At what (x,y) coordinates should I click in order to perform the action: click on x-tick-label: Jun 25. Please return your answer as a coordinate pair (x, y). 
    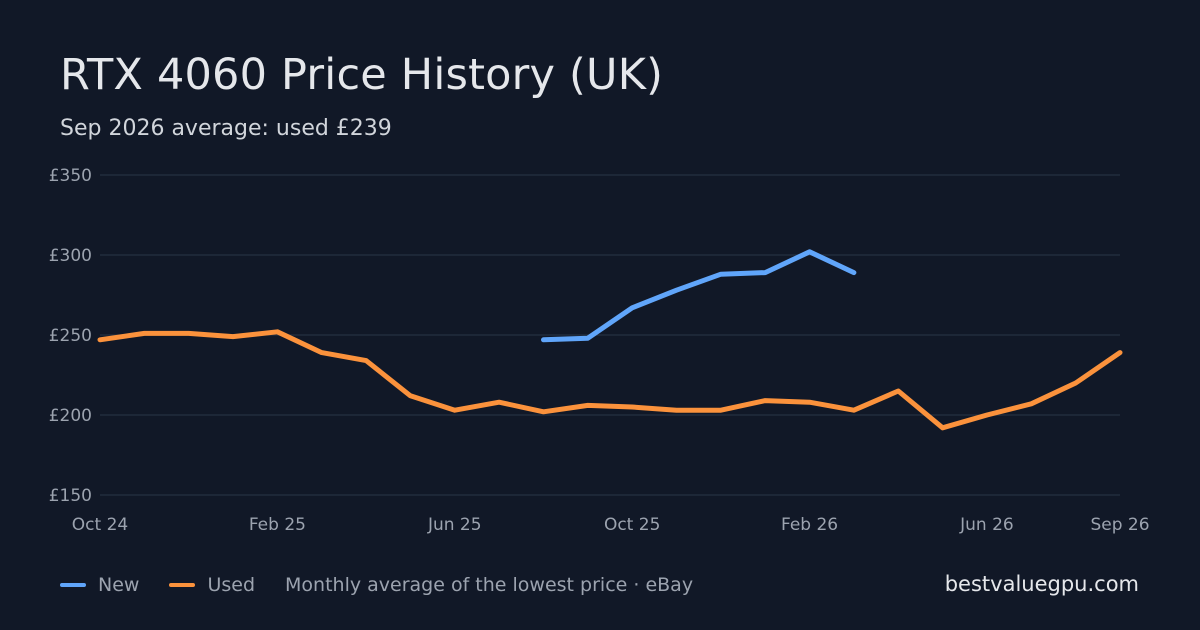
    Looking at the image, I should click on (454, 525).